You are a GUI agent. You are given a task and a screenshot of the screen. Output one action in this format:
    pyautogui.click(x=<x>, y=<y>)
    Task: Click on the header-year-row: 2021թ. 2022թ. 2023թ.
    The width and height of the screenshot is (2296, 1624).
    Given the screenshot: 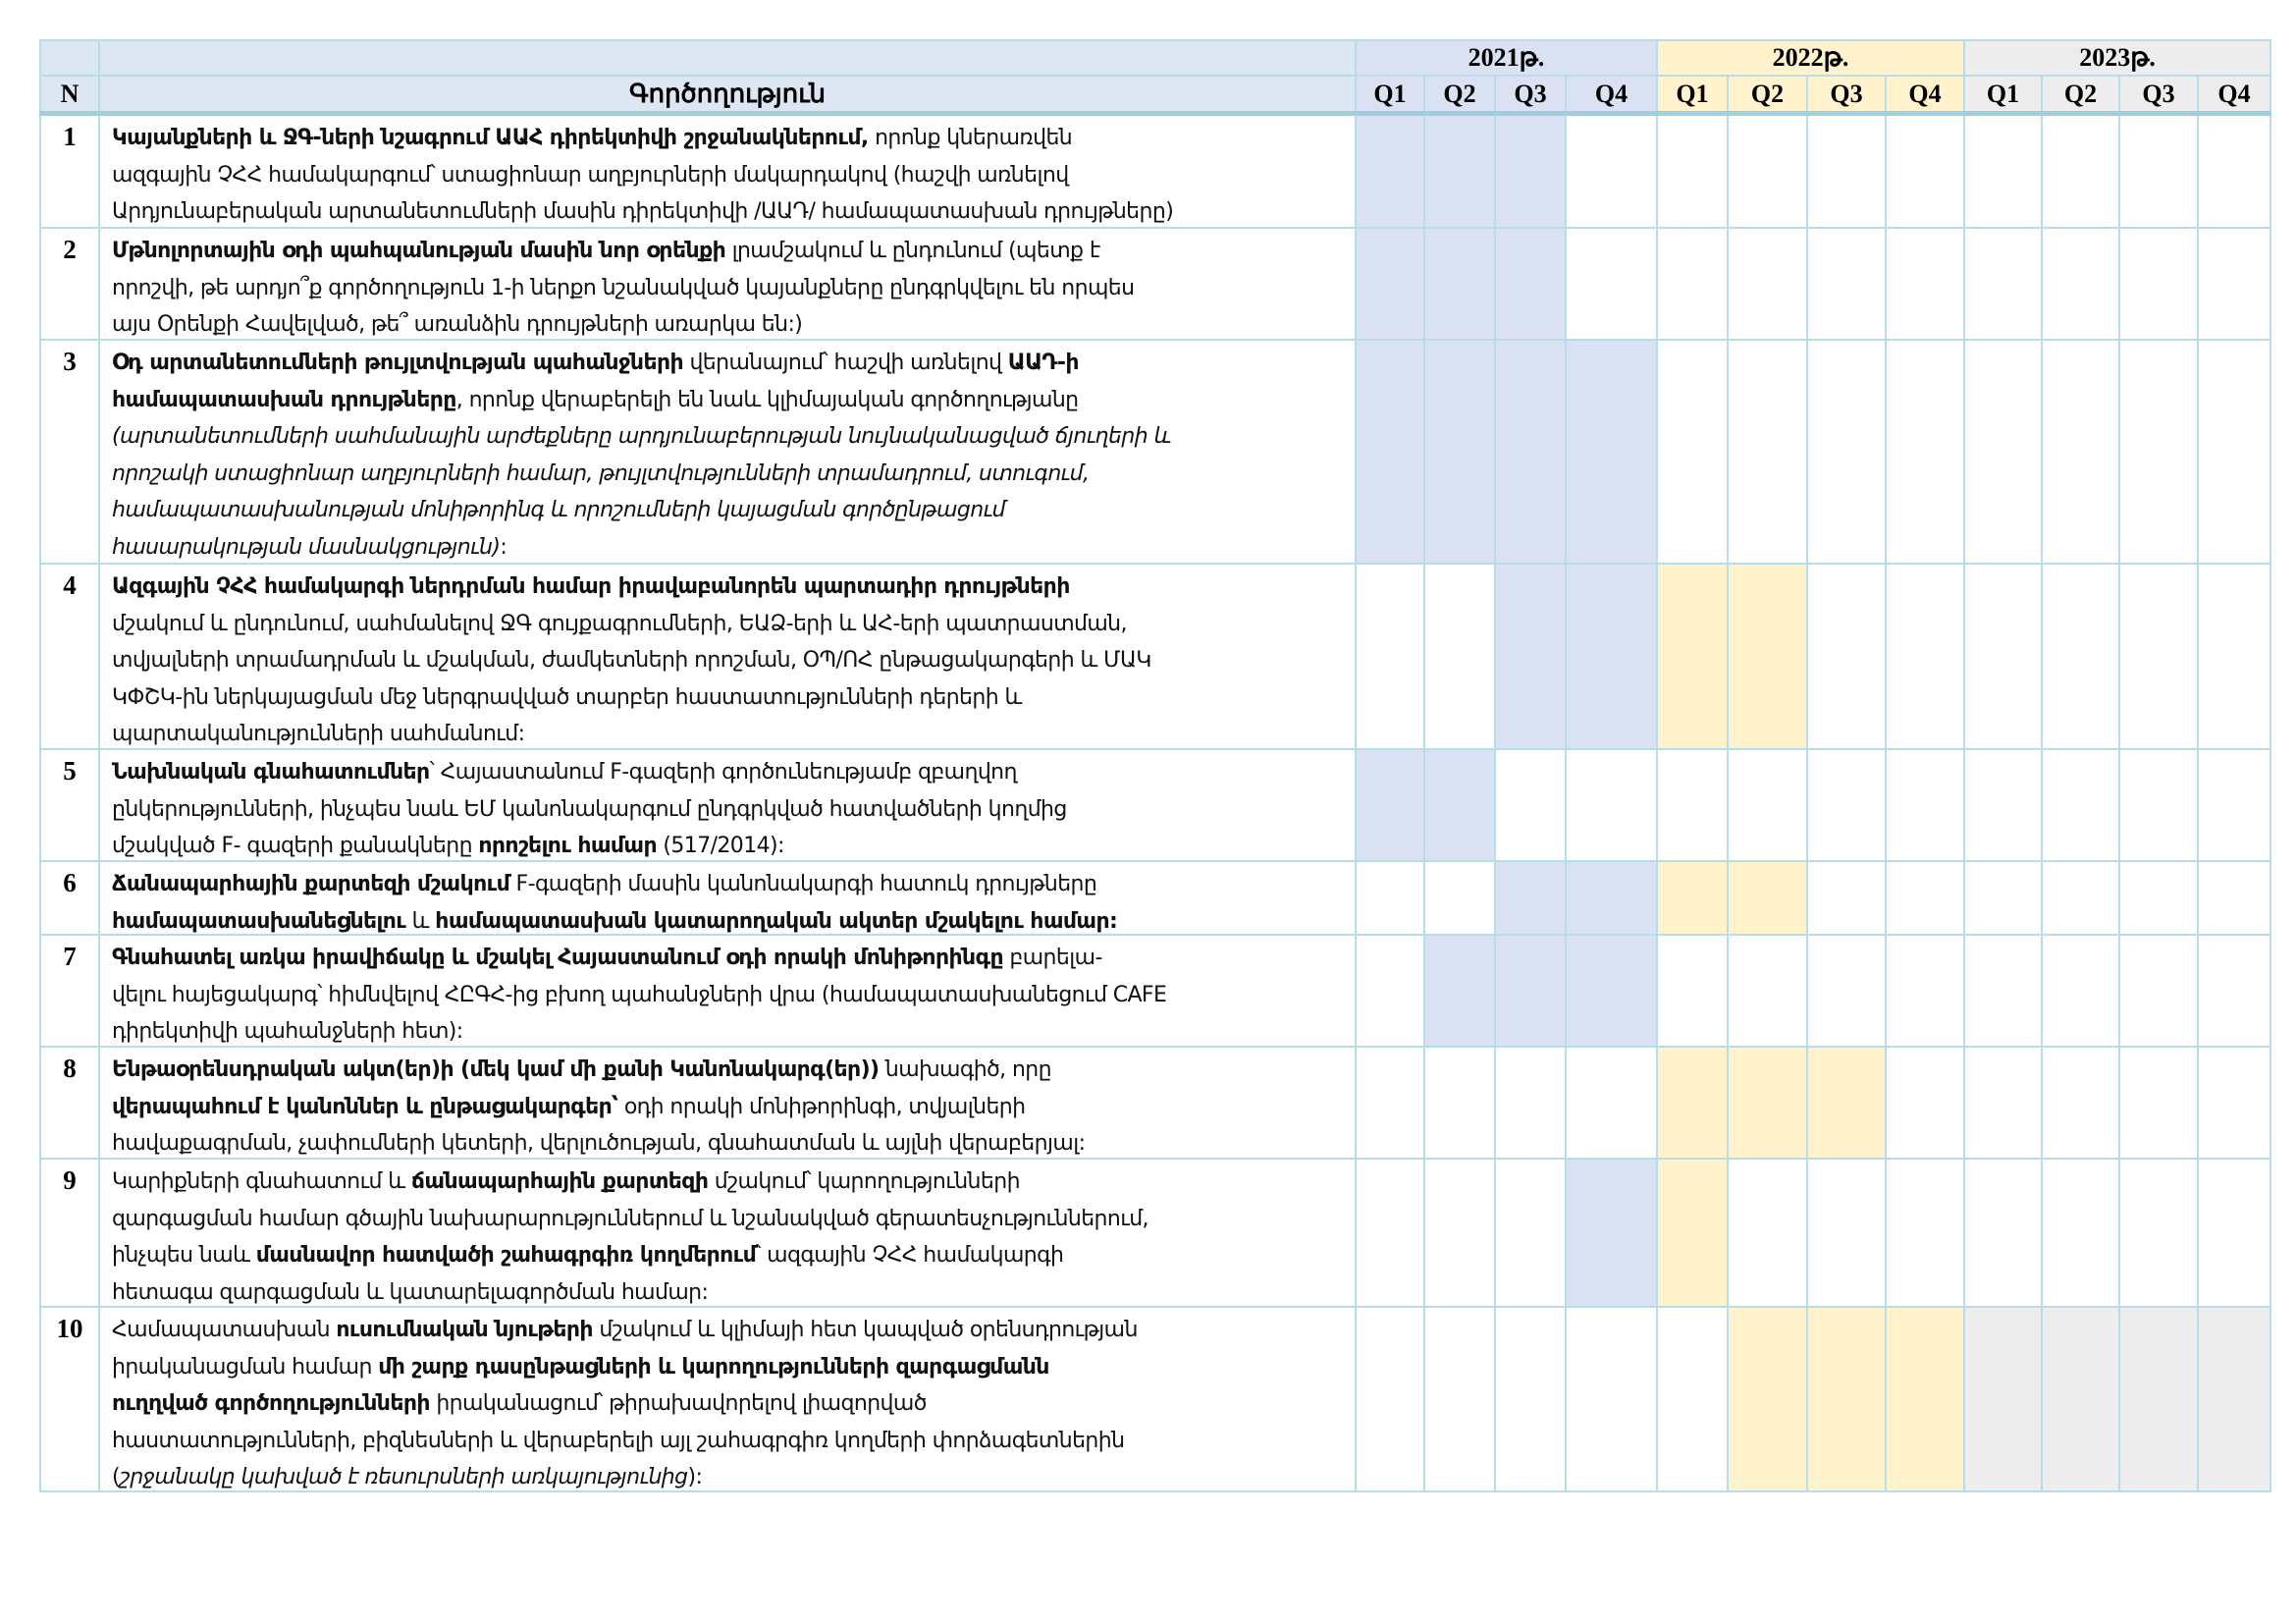 What is the action you would take?
    pyautogui.click(x=1155, y=58)
    